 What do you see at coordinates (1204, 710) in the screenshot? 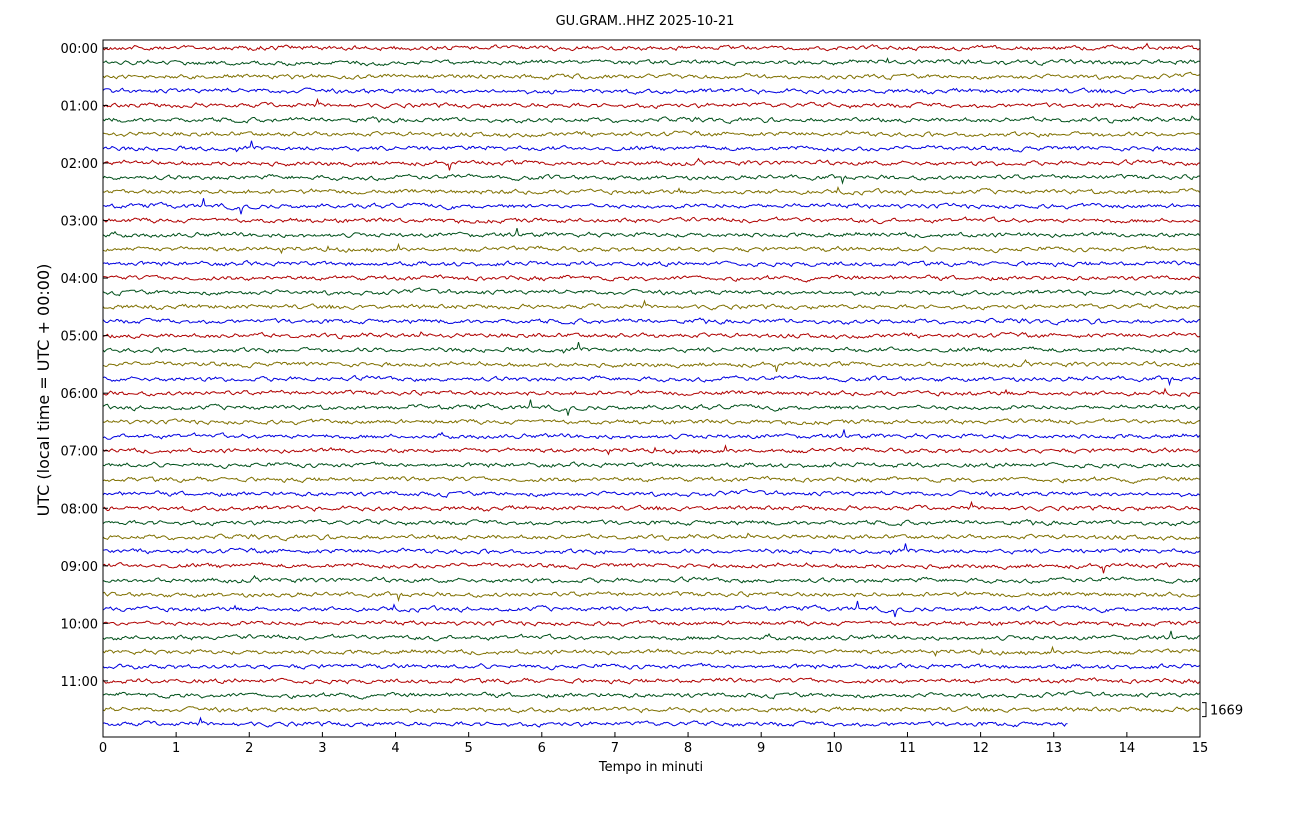
I see `scale-bracket` at bounding box center [1204, 710].